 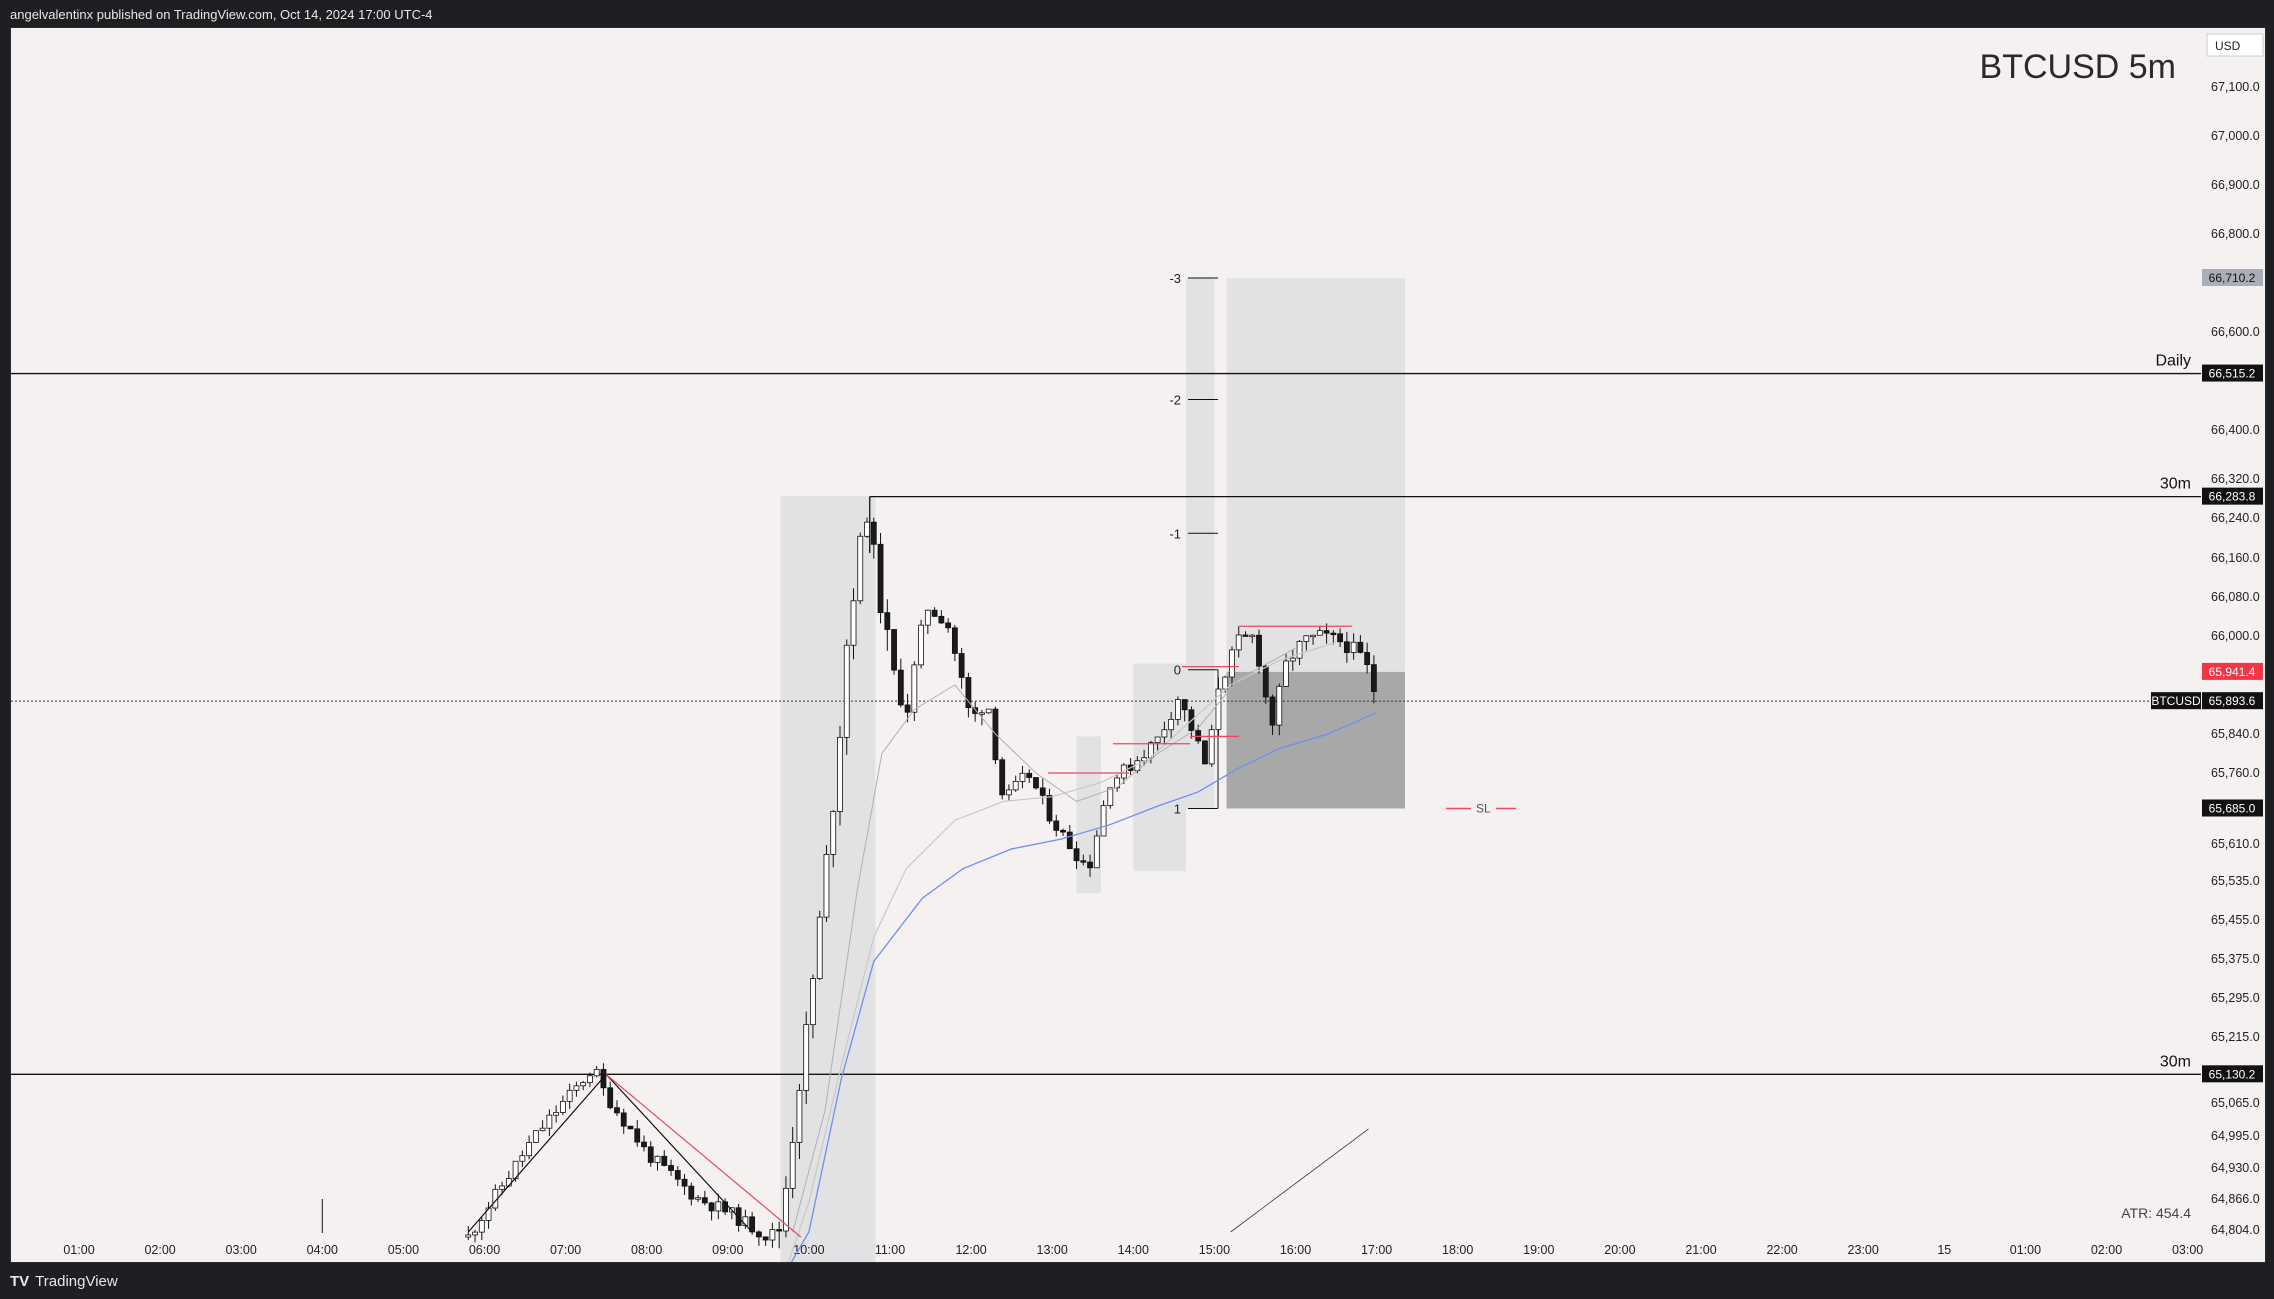 I want to click on price-tag: 66,710.2, so click(x=2232, y=278).